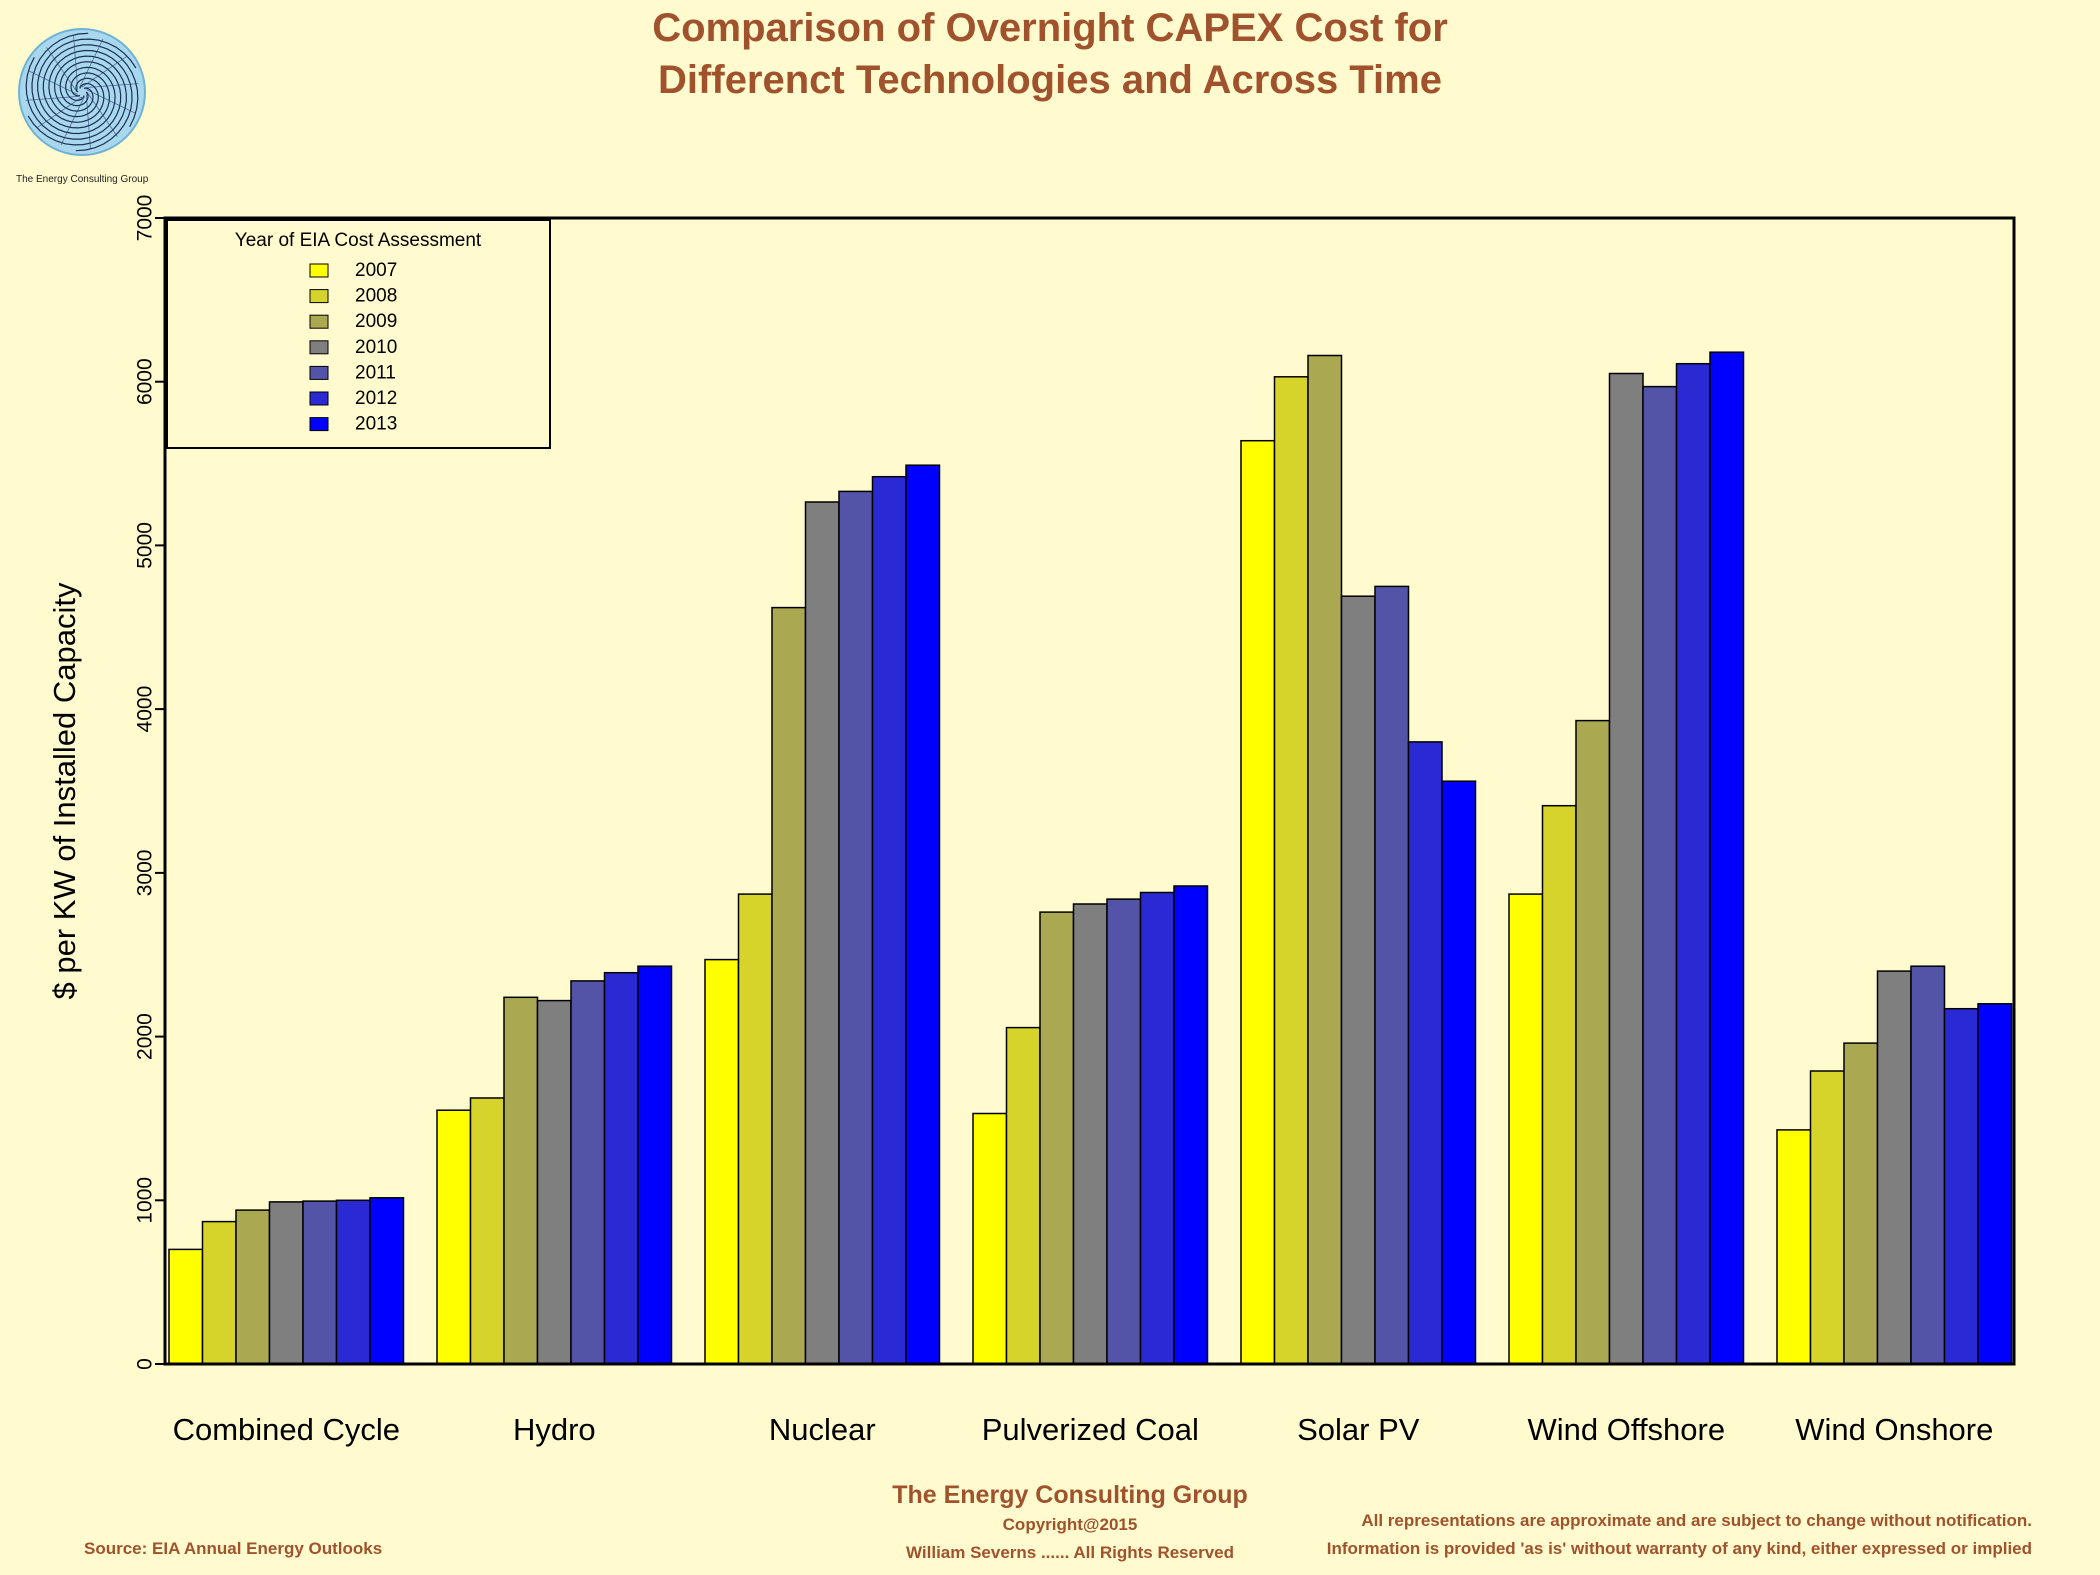 The image size is (2100, 1575). Describe the element at coordinates (1050, 80) in the screenshot. I see `chart-title-line-2: Differenct Technologies and Across Time` at that location.